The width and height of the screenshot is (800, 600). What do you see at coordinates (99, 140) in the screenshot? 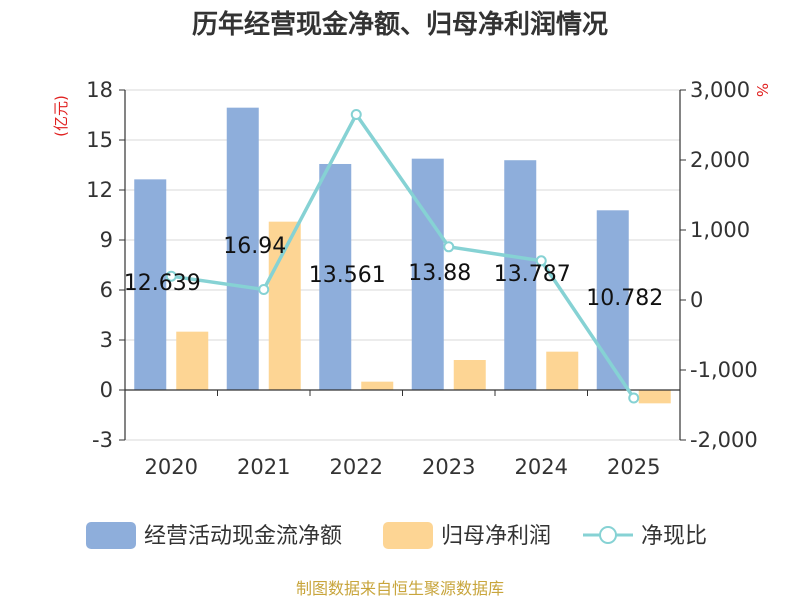
I see `left-tick-label: 15` at bounding box center [99, 140].